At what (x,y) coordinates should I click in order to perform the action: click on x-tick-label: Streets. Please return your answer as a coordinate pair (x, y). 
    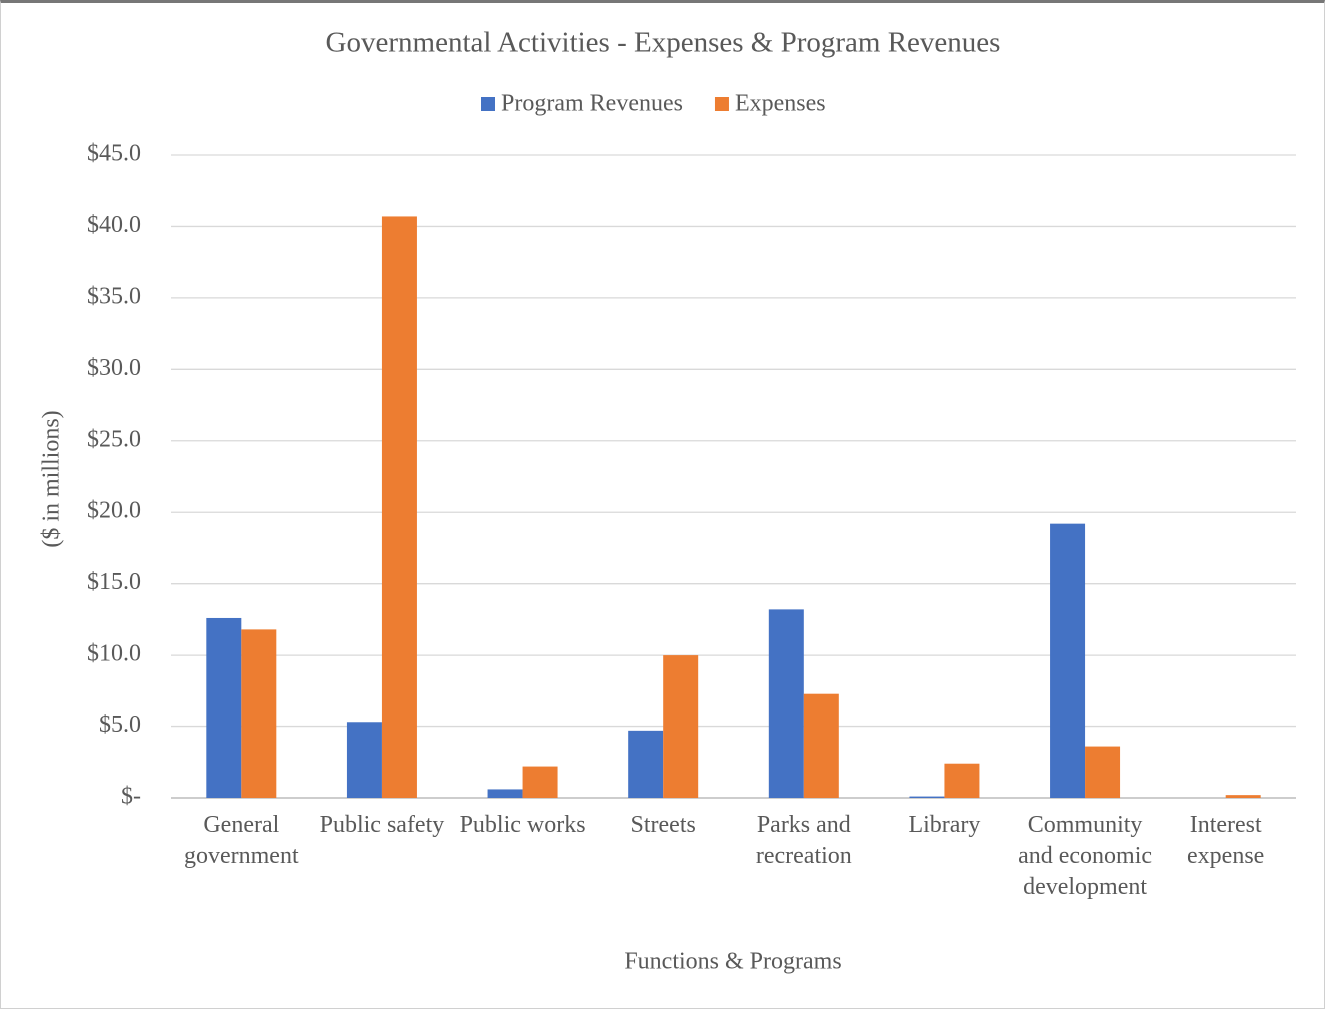
    Looking at the image, I should click on (663, 825).